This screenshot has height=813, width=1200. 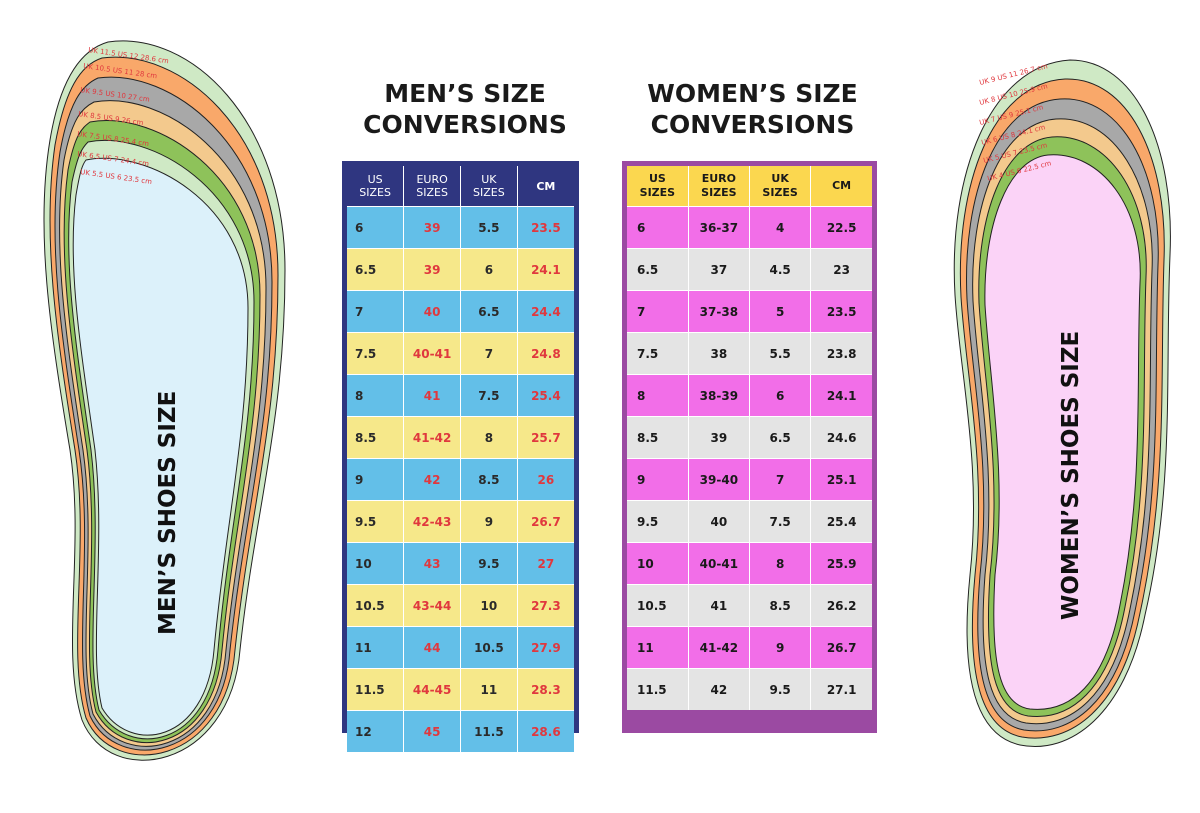 I want to click on men-cm-cell: 27, so click(x=545, y=563).